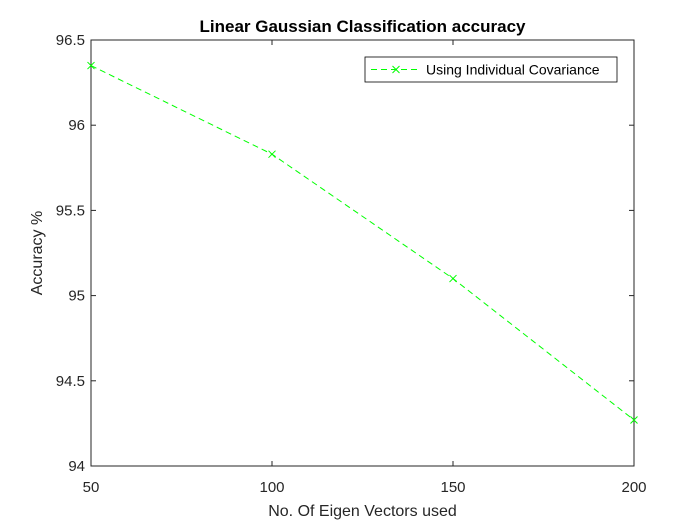 The width and height of the screenshot is (700, 525). I want to click on y-tick-label: 94, so click(76, 466).